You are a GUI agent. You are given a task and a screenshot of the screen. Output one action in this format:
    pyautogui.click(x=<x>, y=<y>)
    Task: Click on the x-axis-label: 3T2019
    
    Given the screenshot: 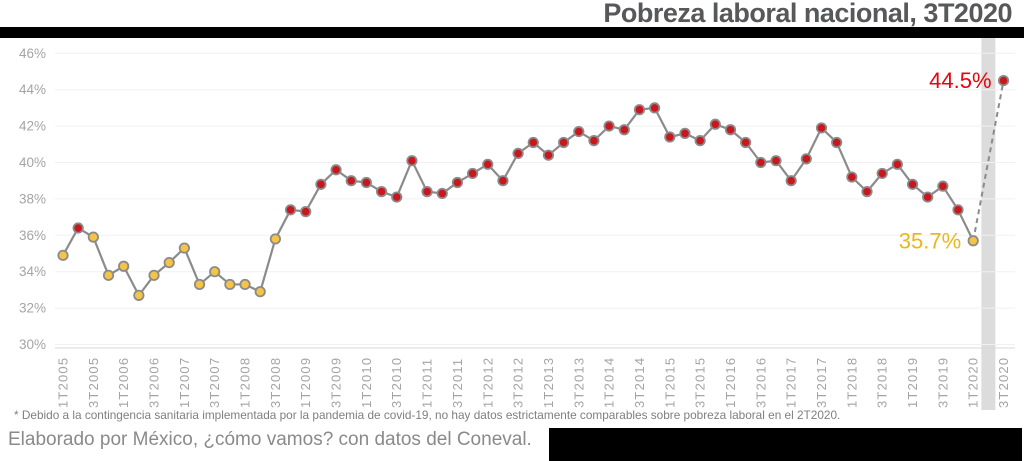 What is the action you would take?
    pyautogui.click(x=942, y=382)
    